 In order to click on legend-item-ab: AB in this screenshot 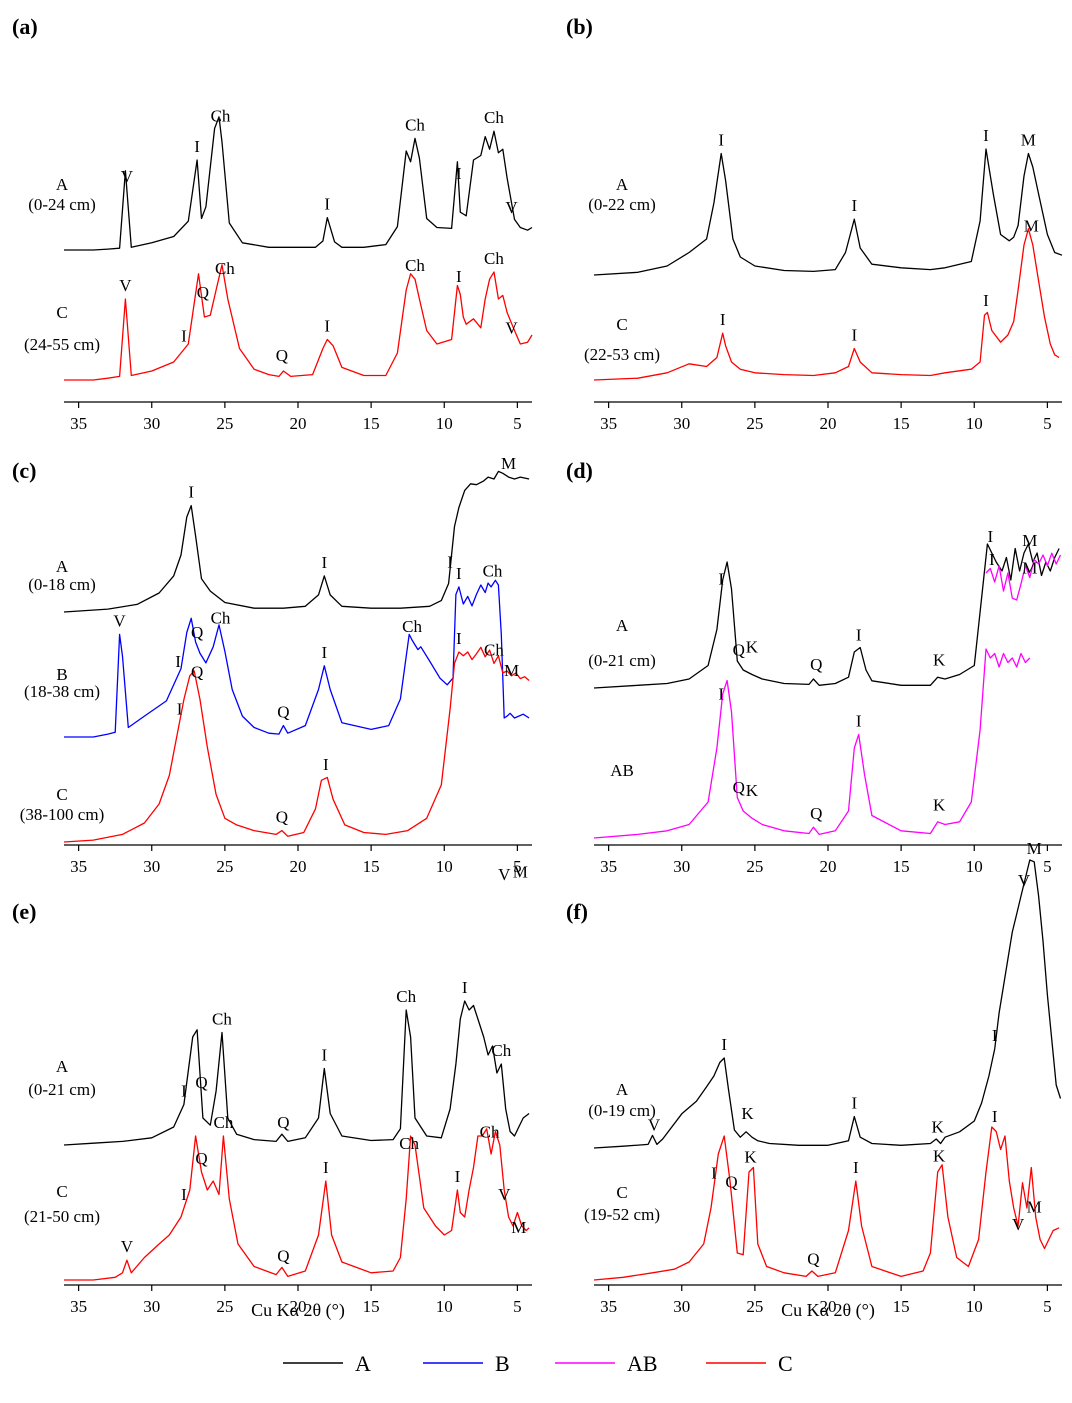, I will do `click(606, 1363)`.